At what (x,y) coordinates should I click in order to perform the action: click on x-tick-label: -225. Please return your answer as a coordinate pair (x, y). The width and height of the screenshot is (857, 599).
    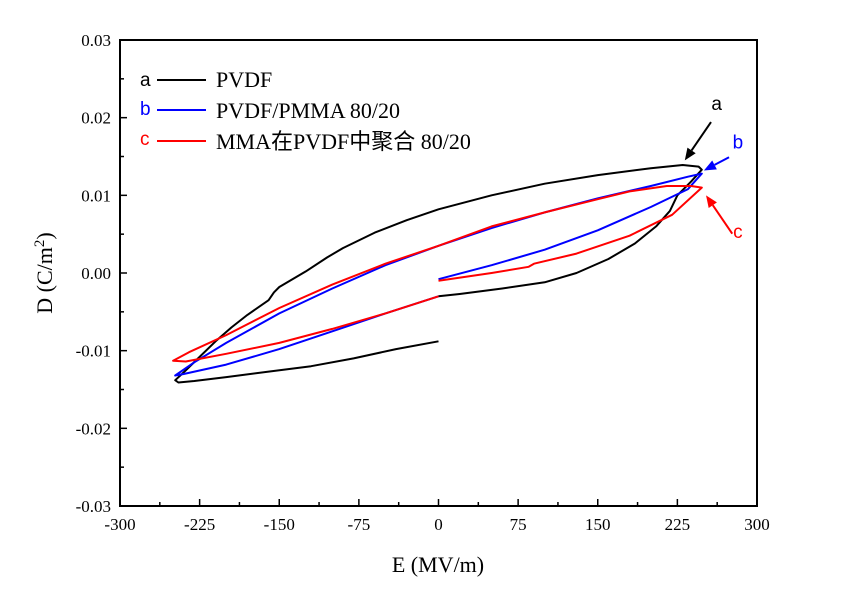
    Looking at the image, I should click on (199, 524).